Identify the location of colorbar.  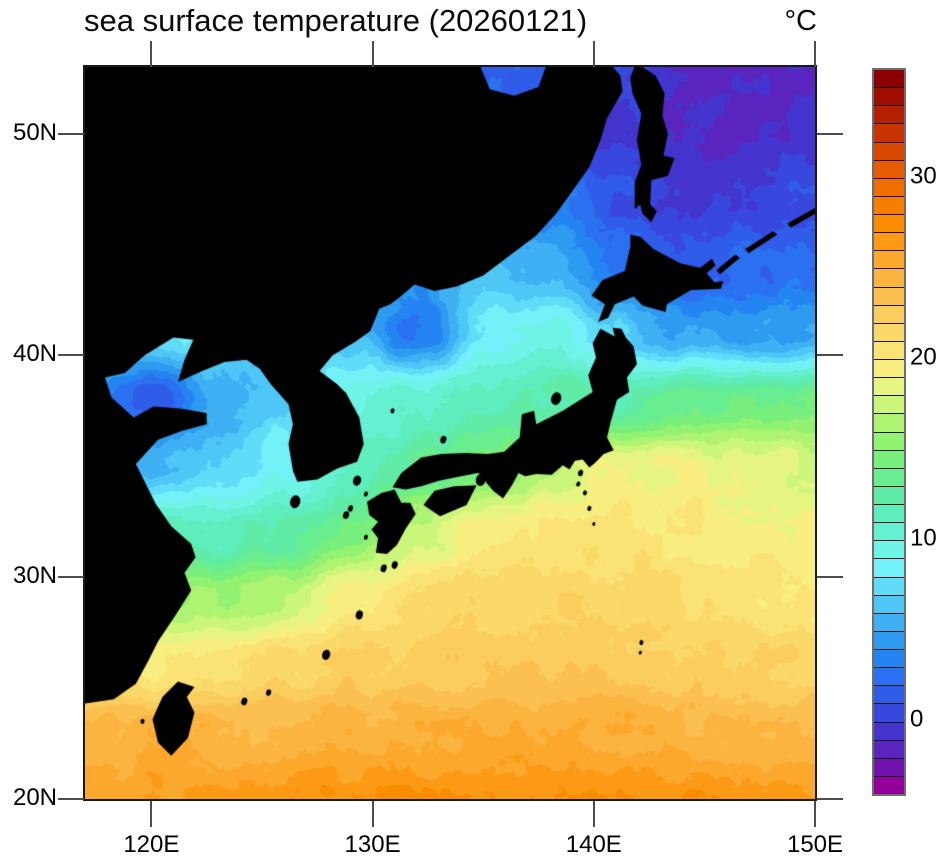
(889, 432).